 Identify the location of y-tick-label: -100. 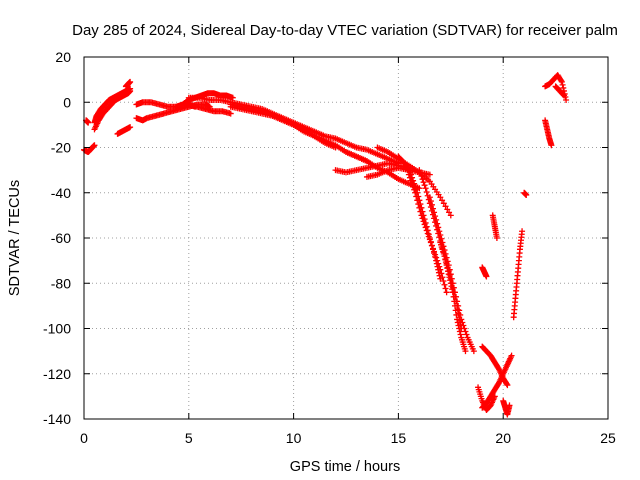
(57, 329).